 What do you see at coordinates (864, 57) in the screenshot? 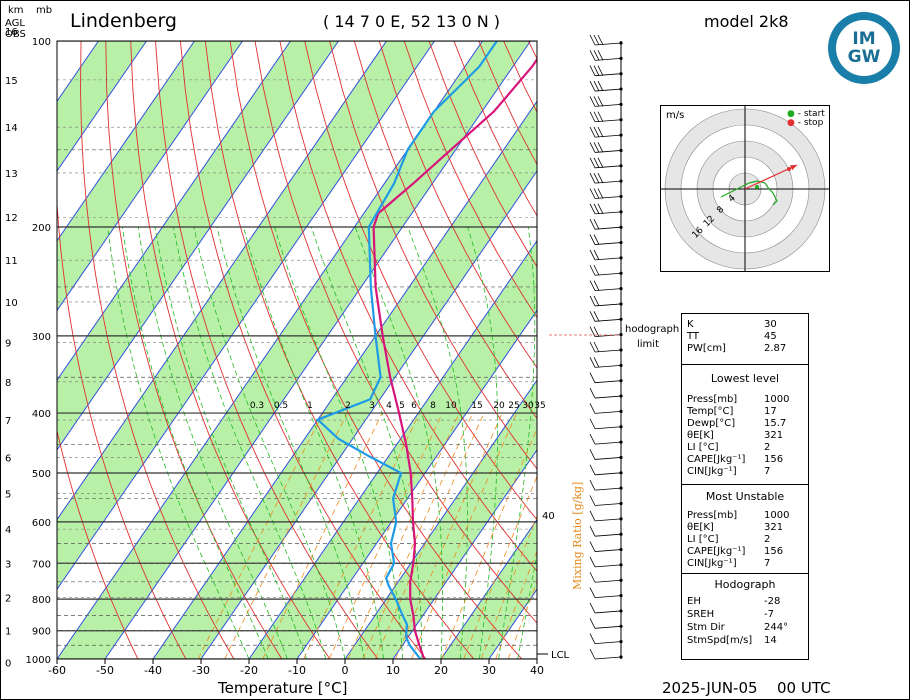
I see `logo-bottom: GW` at bounding box center [864, 57].